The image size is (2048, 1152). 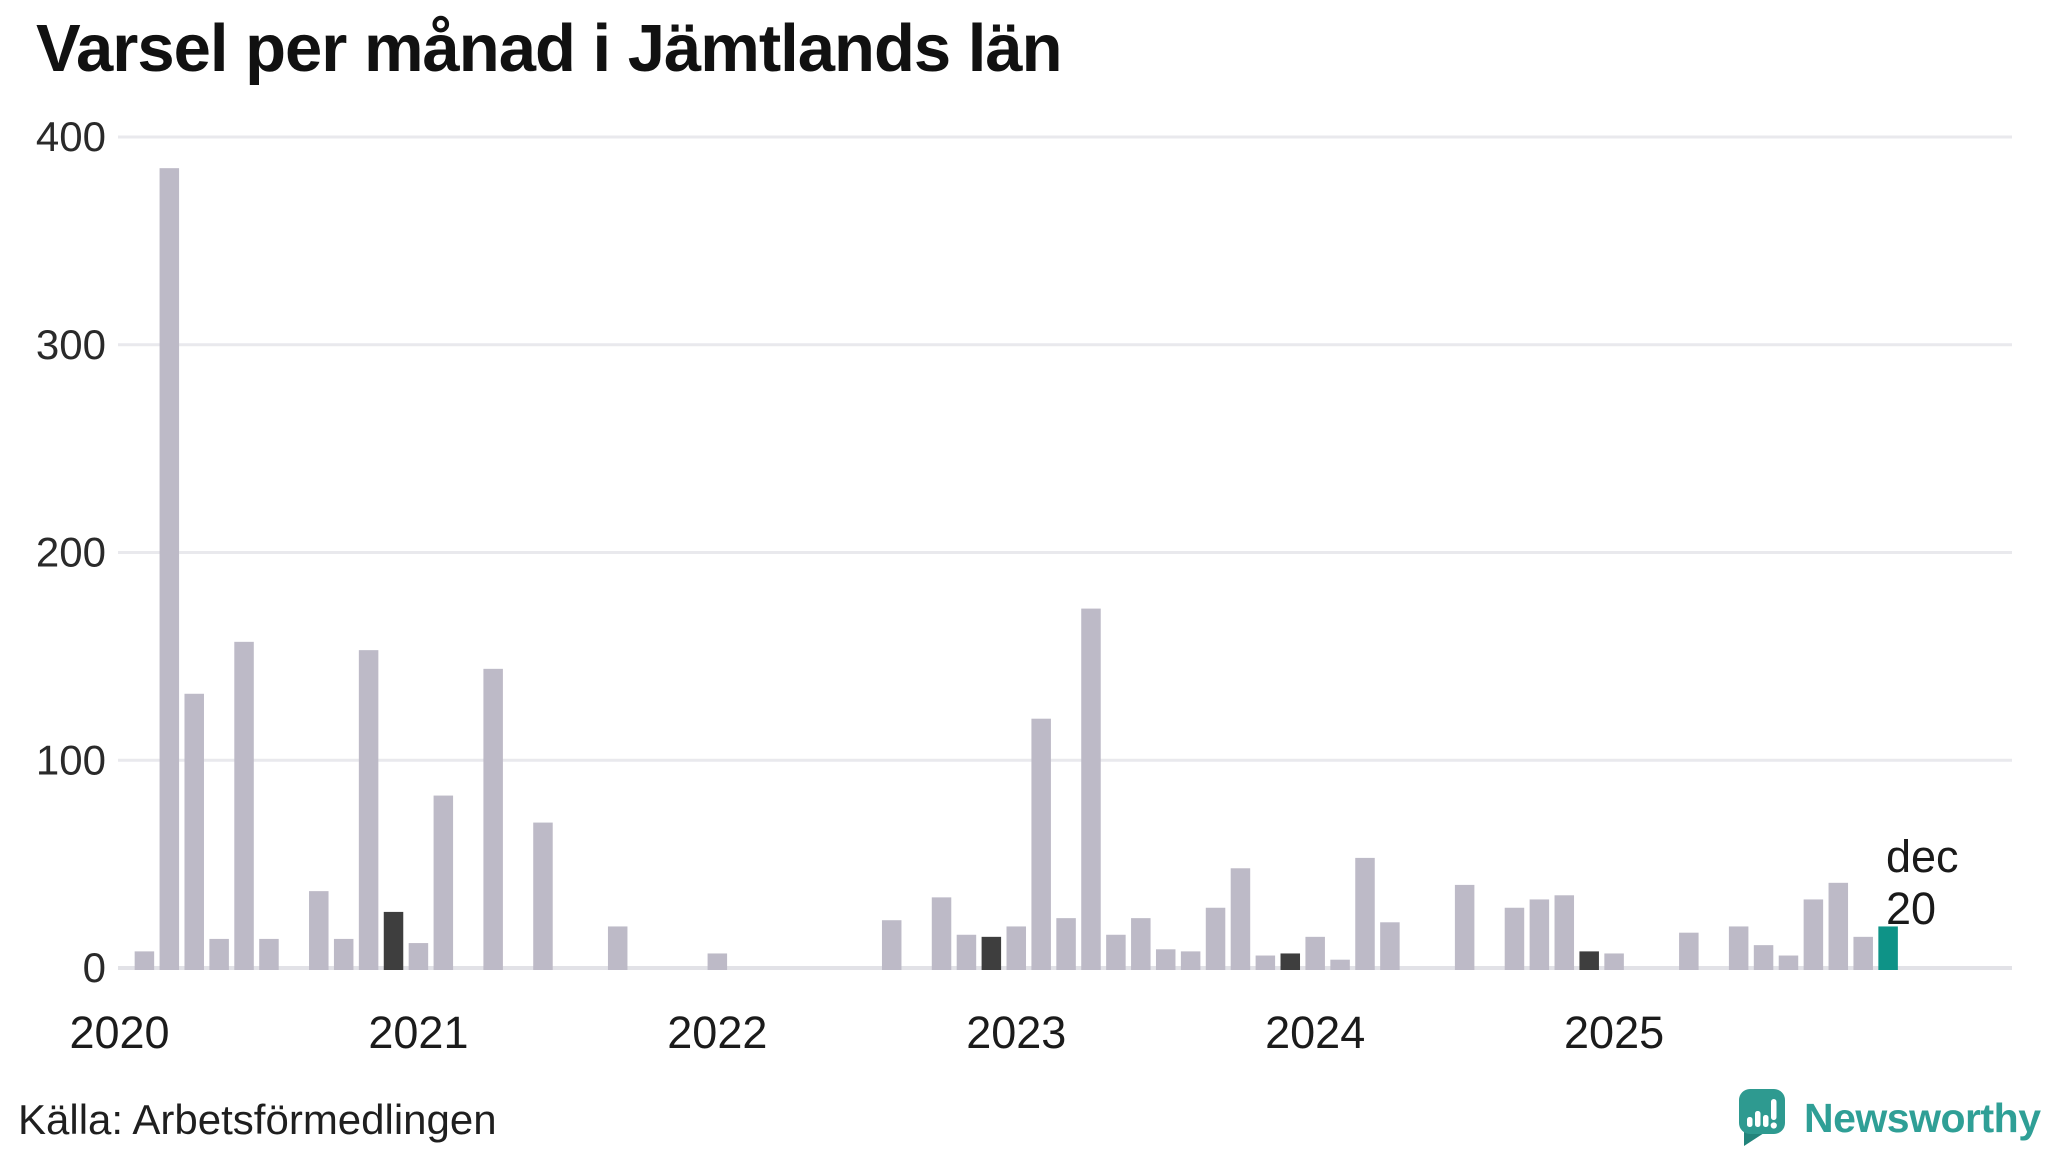 I want to click on x-tick-label-2022: 2022, so click(x=717, y=1032).